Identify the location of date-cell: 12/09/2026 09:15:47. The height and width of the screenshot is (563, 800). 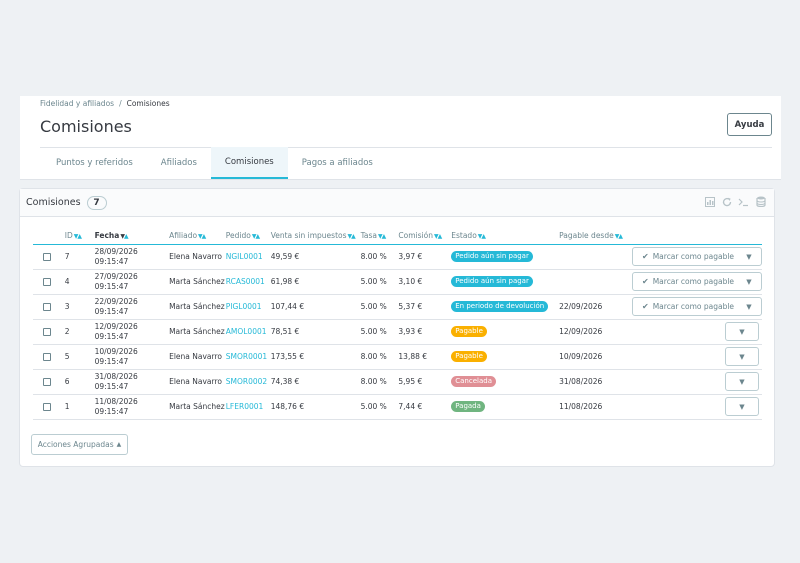
(132, 332).